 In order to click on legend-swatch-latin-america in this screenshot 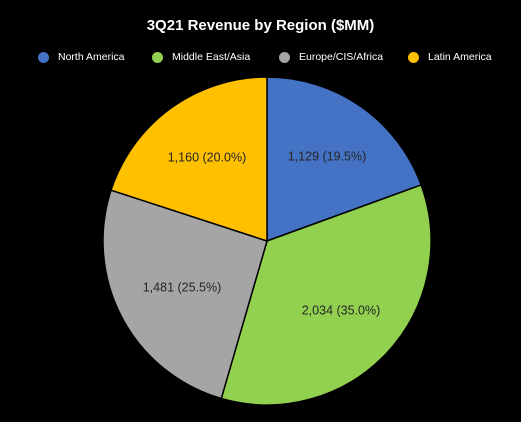, I will do `click(413, 57)`.